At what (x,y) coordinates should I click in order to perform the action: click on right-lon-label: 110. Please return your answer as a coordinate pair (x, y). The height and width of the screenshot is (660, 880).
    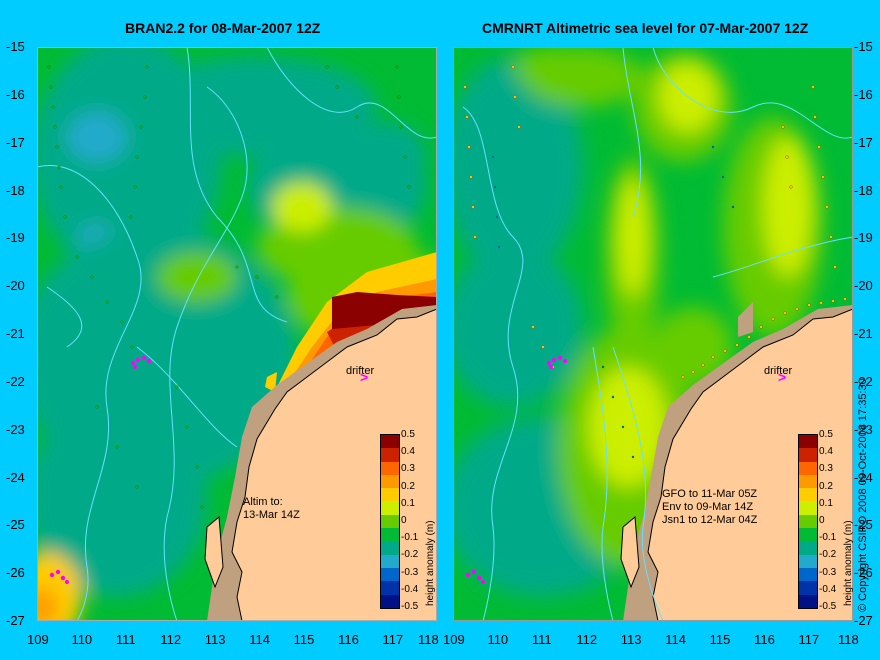
    Looking at the image, I should click on (498, 639).